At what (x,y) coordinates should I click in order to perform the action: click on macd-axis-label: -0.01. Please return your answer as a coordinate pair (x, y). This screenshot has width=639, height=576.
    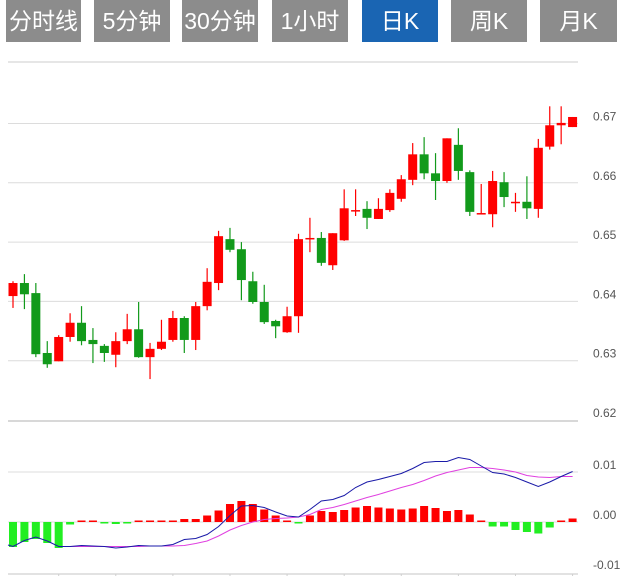
    Looking at the image, I should click on (607, 565).